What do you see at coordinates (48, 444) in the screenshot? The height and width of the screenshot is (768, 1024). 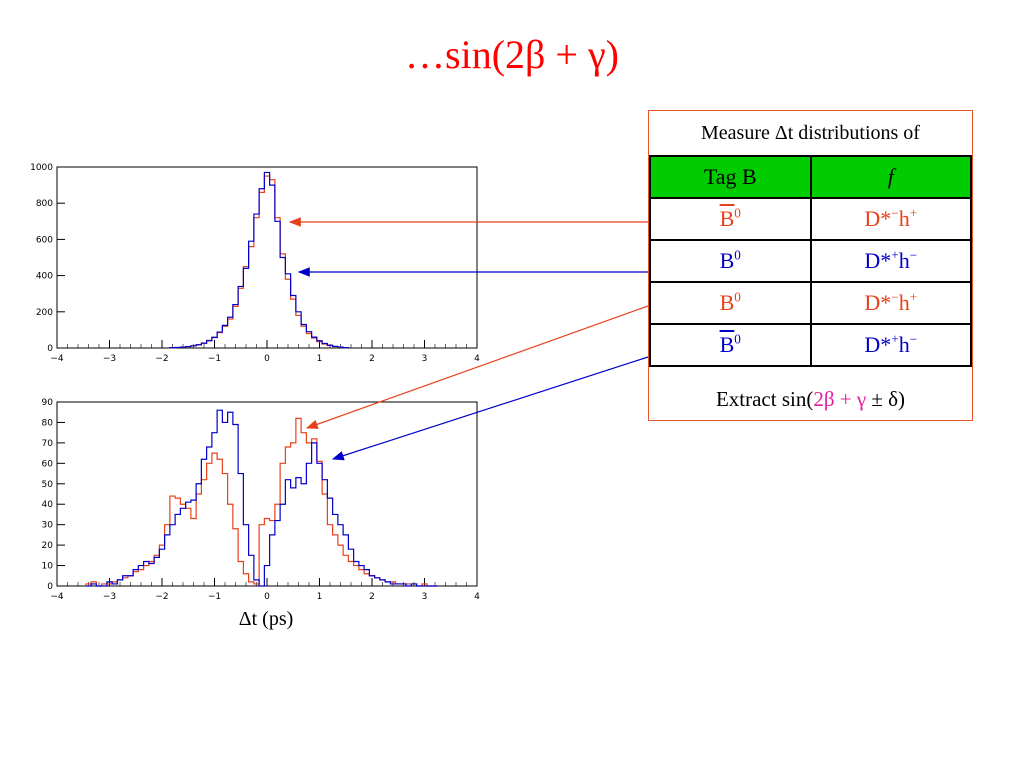 I see `y-tick-label: 70` at bounding box center [48, 444].